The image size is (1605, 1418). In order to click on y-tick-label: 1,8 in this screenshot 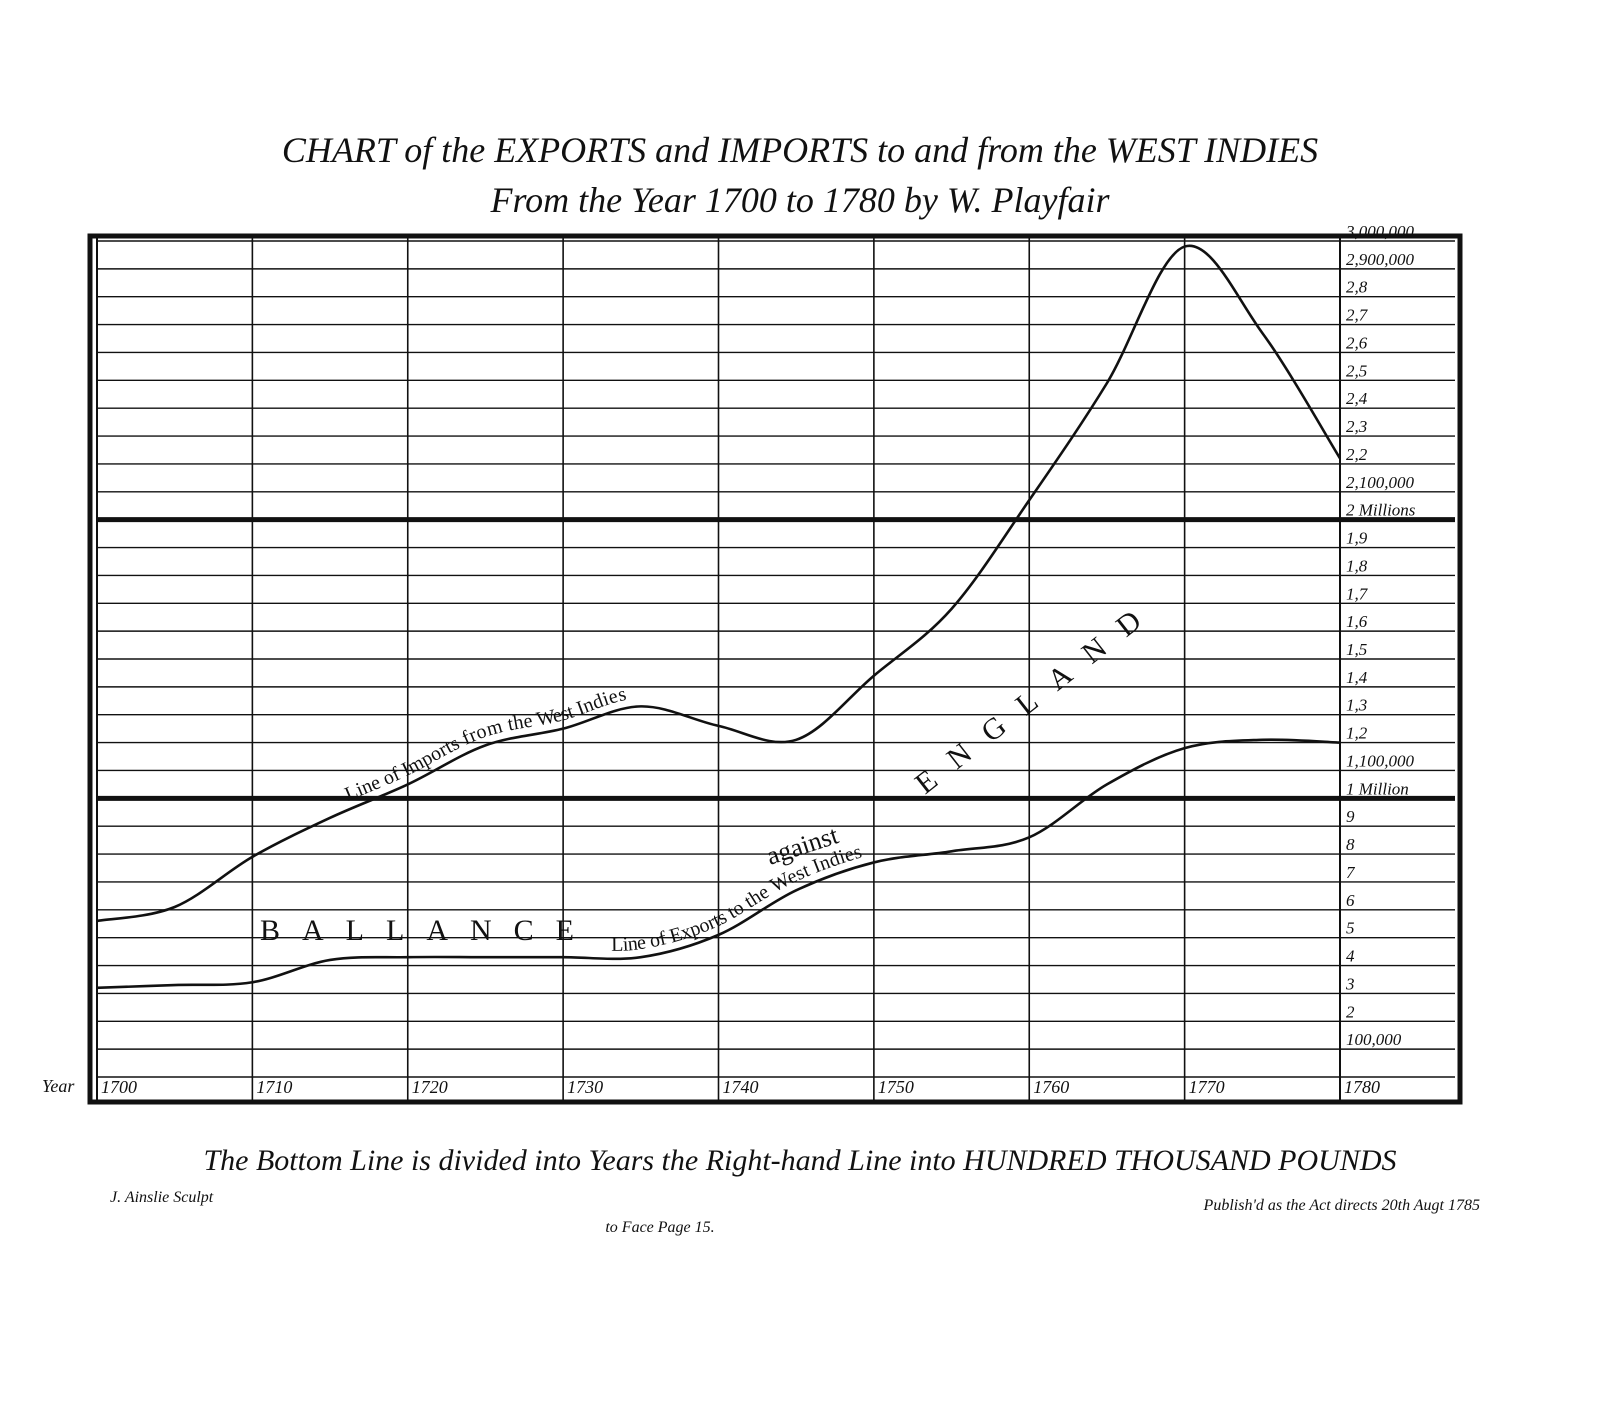, I will do `click(1357, 565)`.